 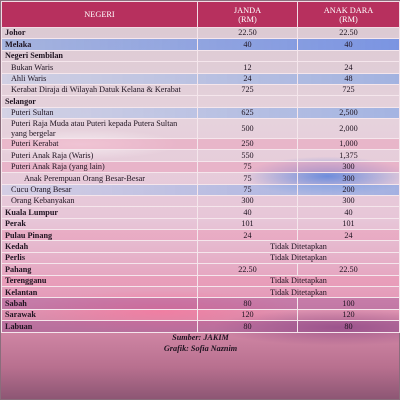 What do you see at coordinates (99, 78) in the screenshot?
I see `cell-negeri: Ahli Waris` at bounding box center [99, 78].